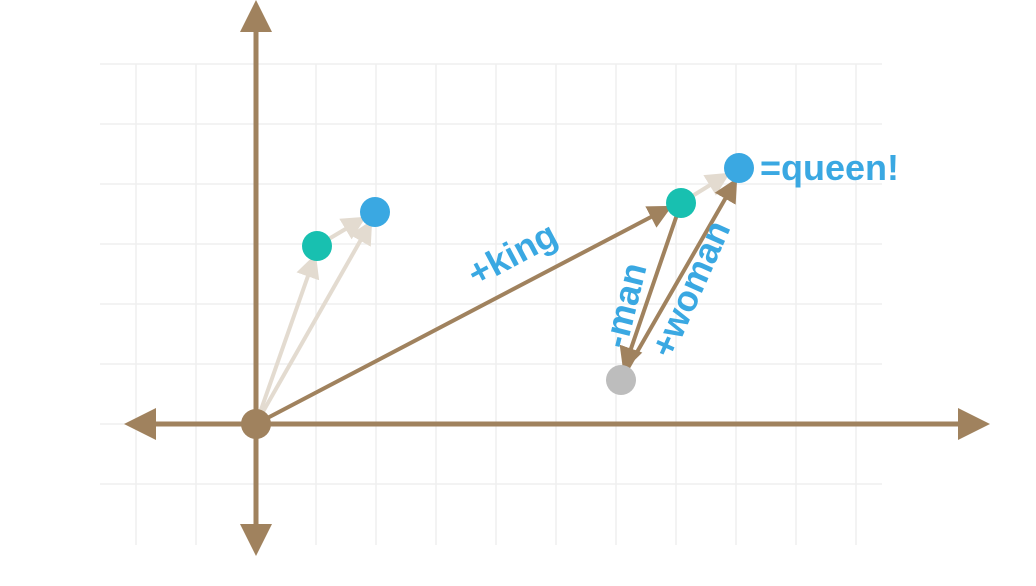 Image resolution: width=1036 pixels, height=586 pixels. I want to click on king-label: +king, so click(512, 253).